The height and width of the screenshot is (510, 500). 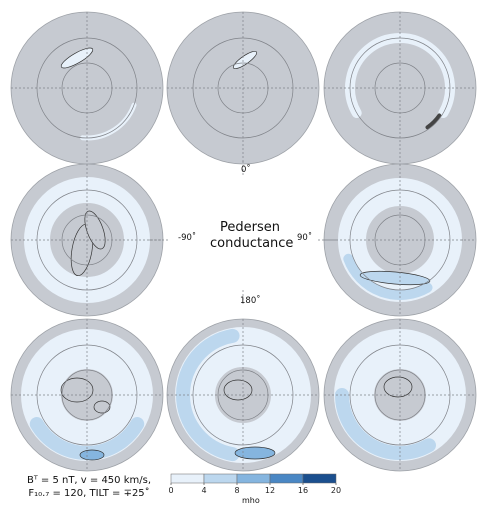 What do you see at coordinates (187, 238) in the screenshot?
I see `direction-label-left: -90˚` at bounding box center [187, 238].